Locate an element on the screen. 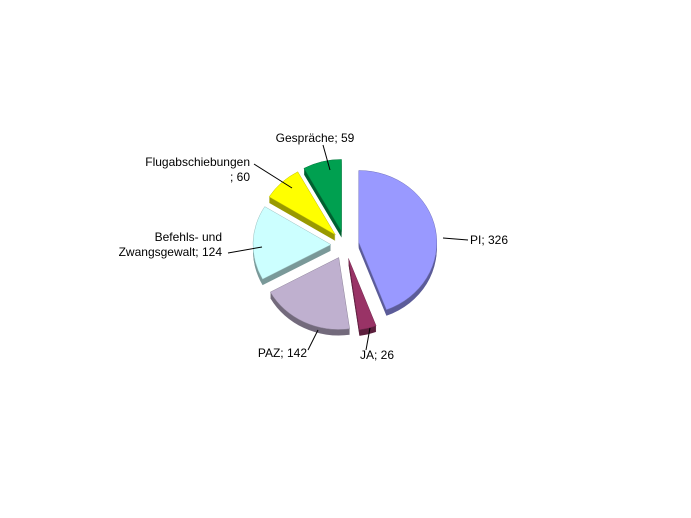 This screenshot has height=518, width=691. data-label: PAZ; 142 is located at coordinates (282, 353).